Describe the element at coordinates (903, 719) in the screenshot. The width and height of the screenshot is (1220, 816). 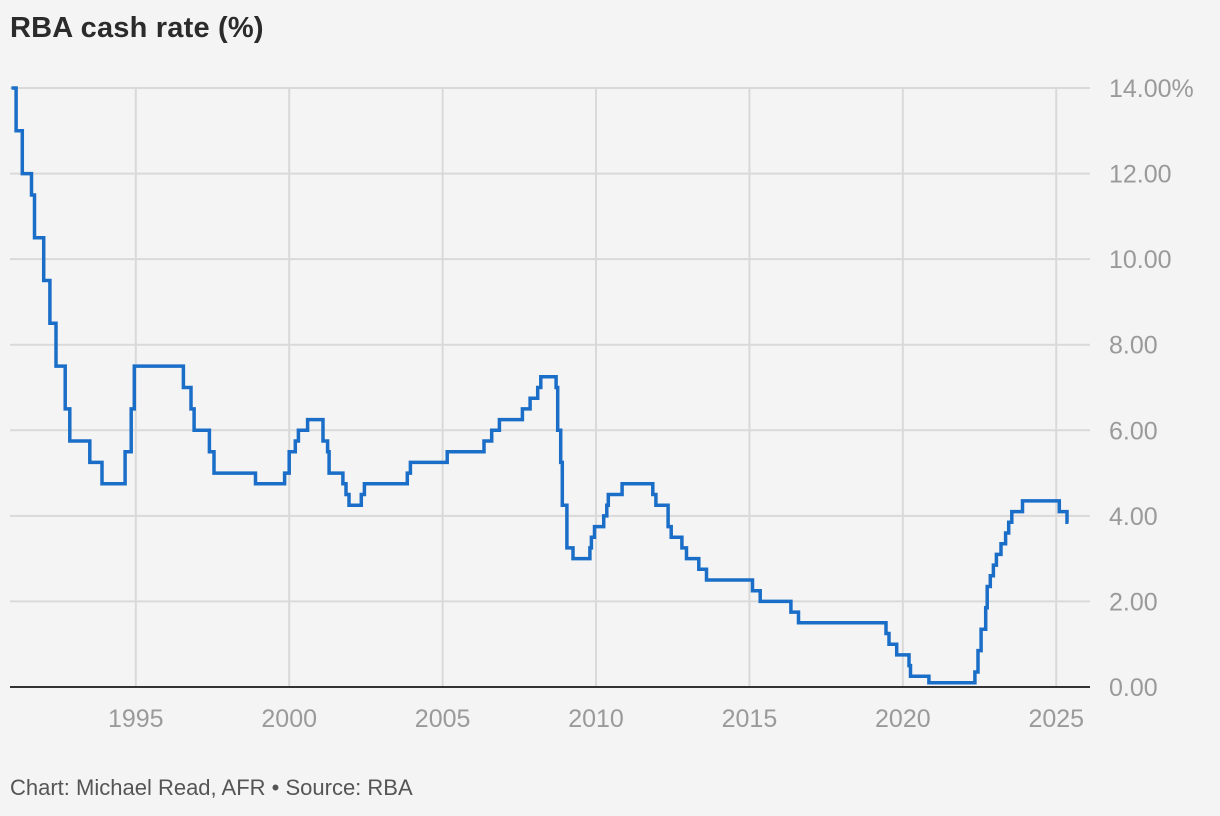
I see `x-tick-label: 2020` at that location.